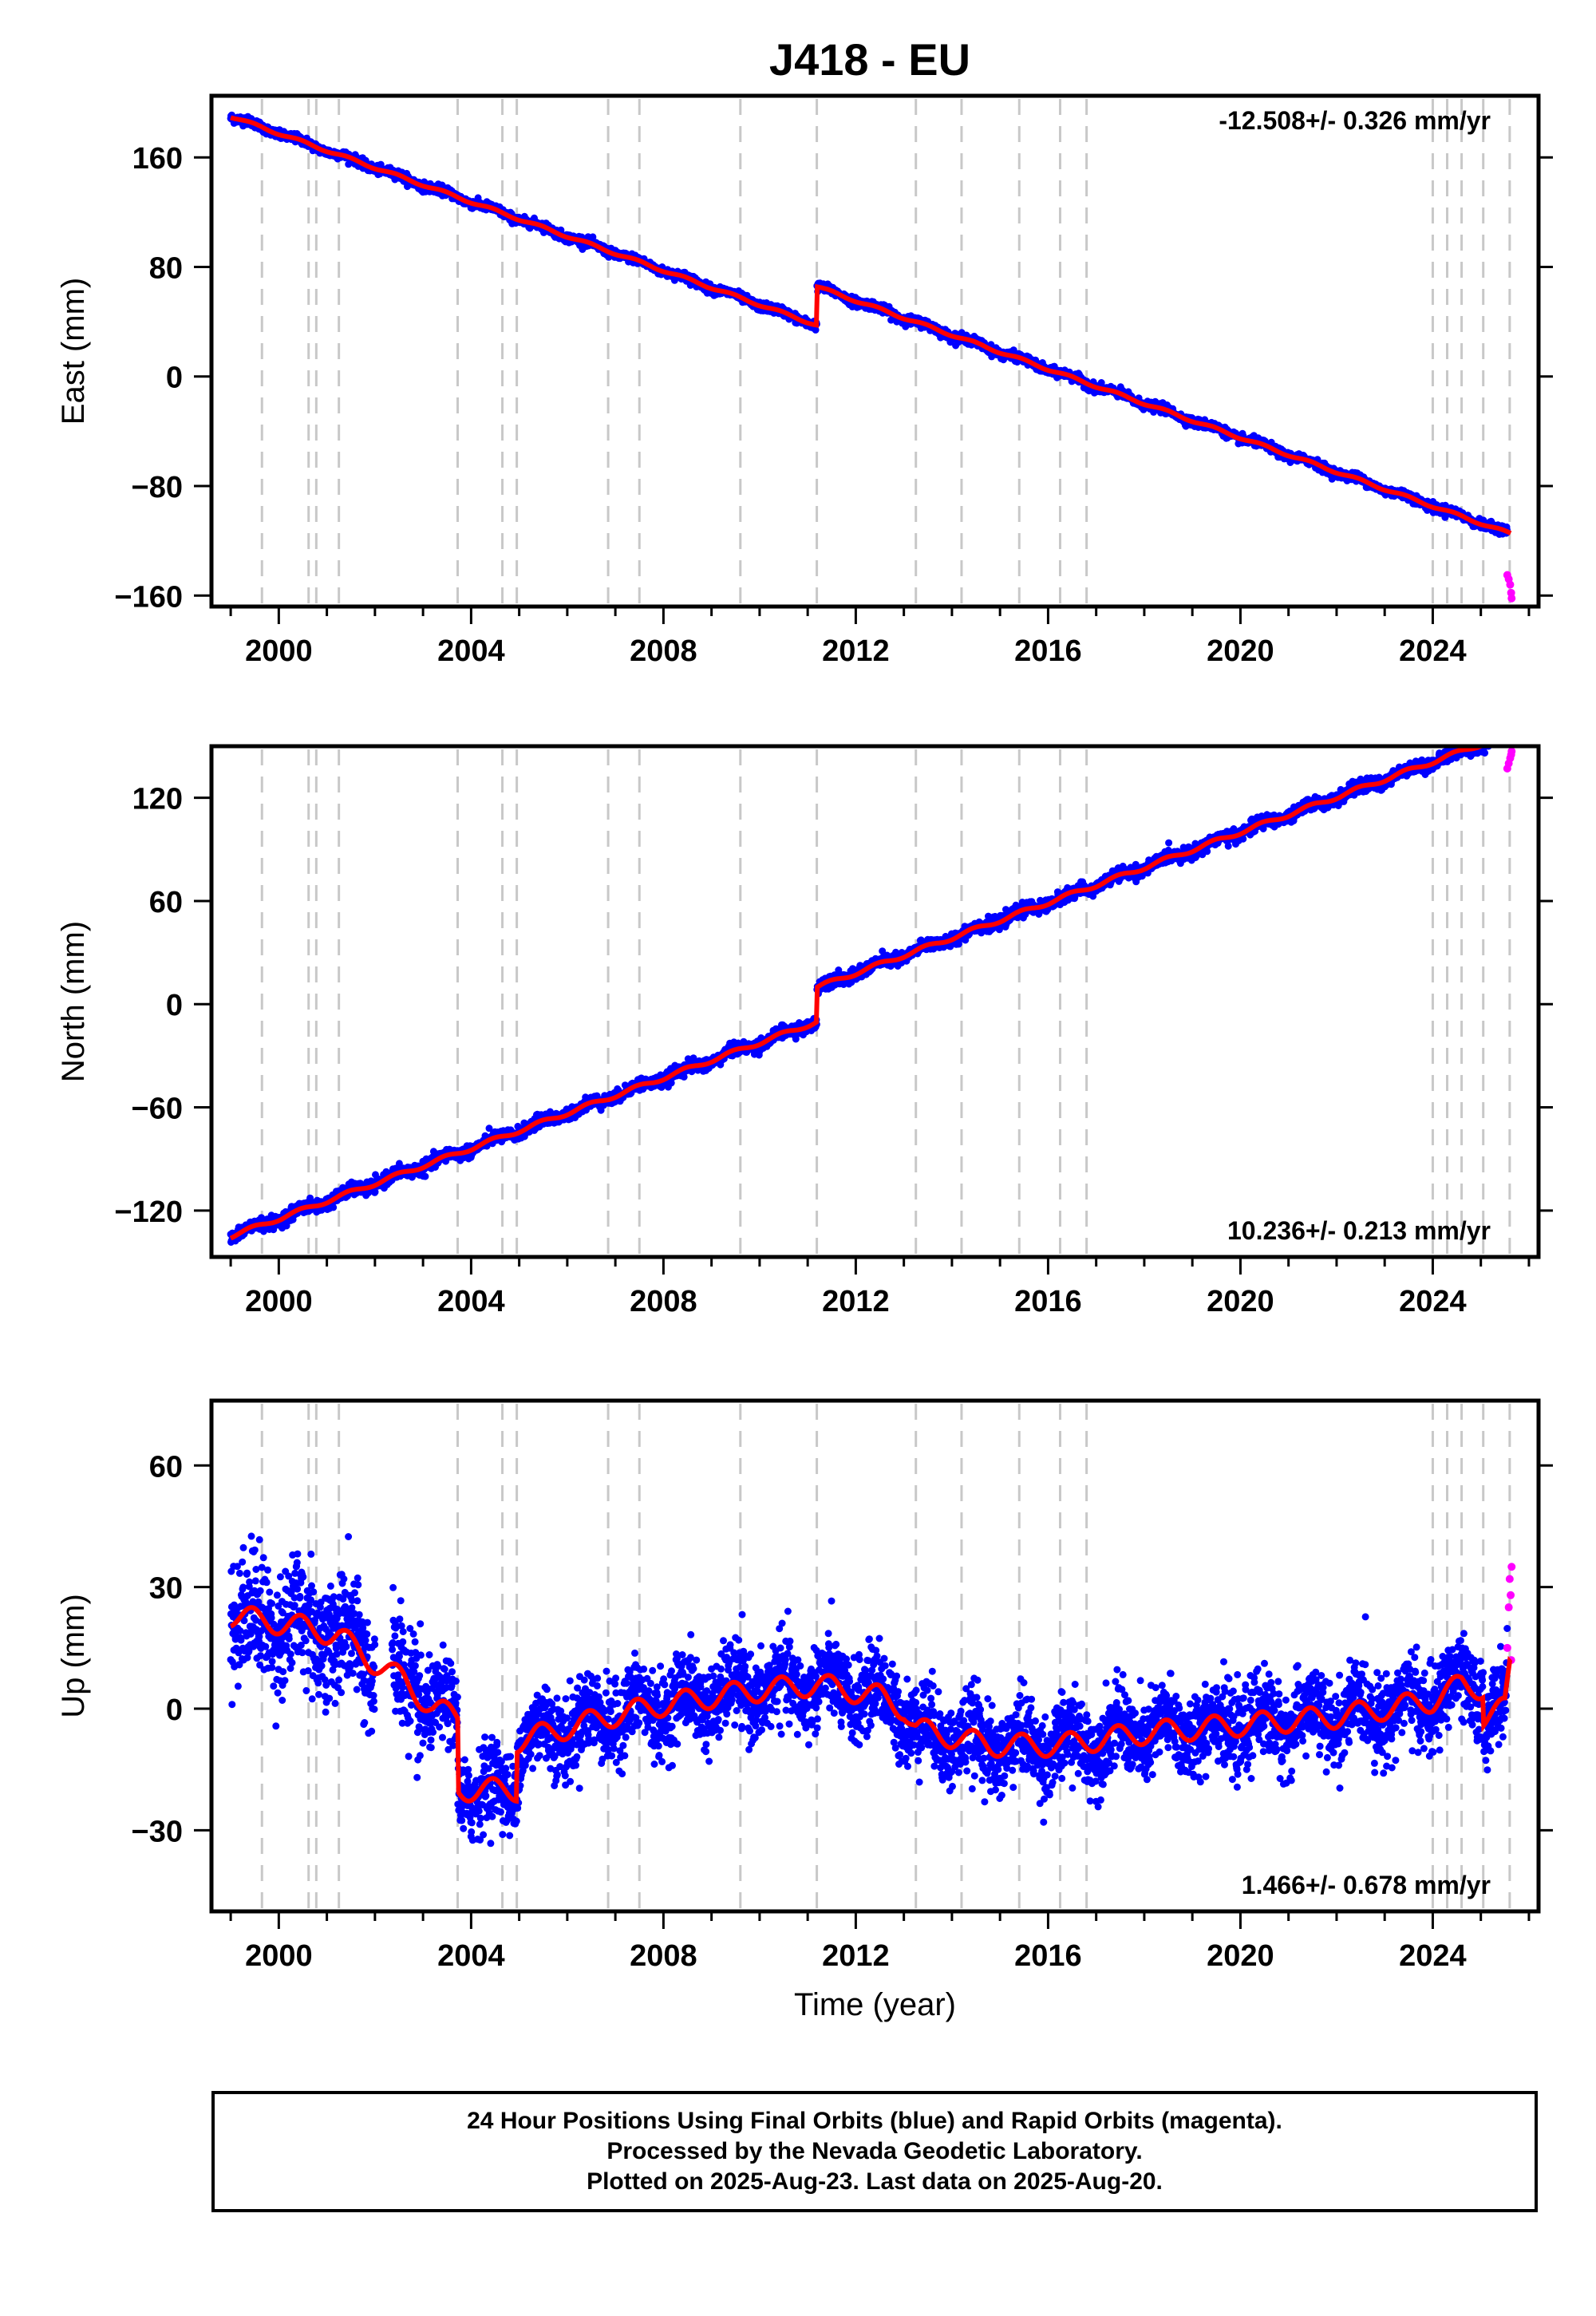  I want to click on final-orbit-marks, so click(869, 325).